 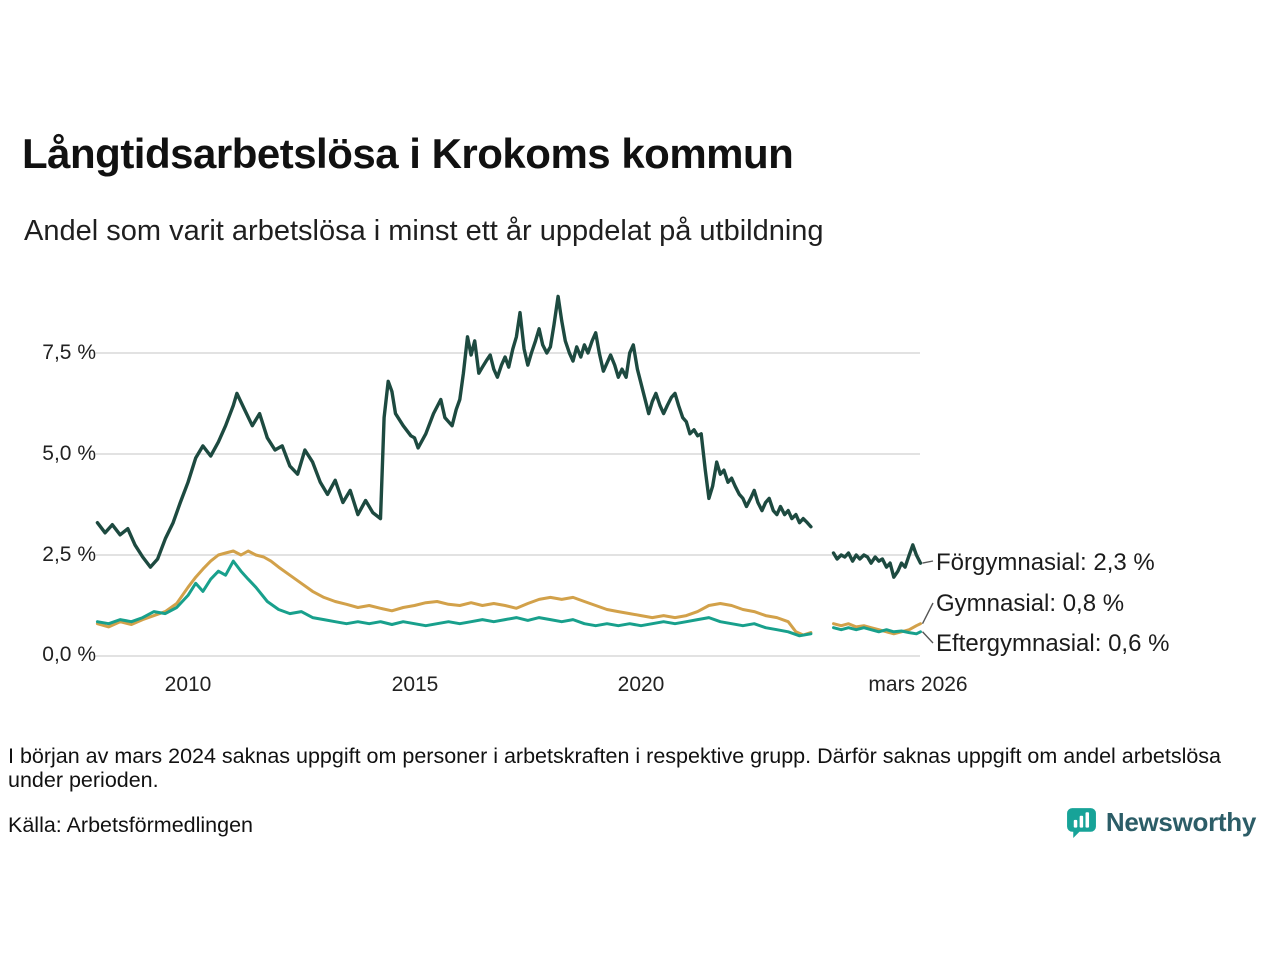 What do you see at coordinates (641, 684) in the screenshot?
I see `x-tick-label-2020: 2020` at bounding box center [641, 684].